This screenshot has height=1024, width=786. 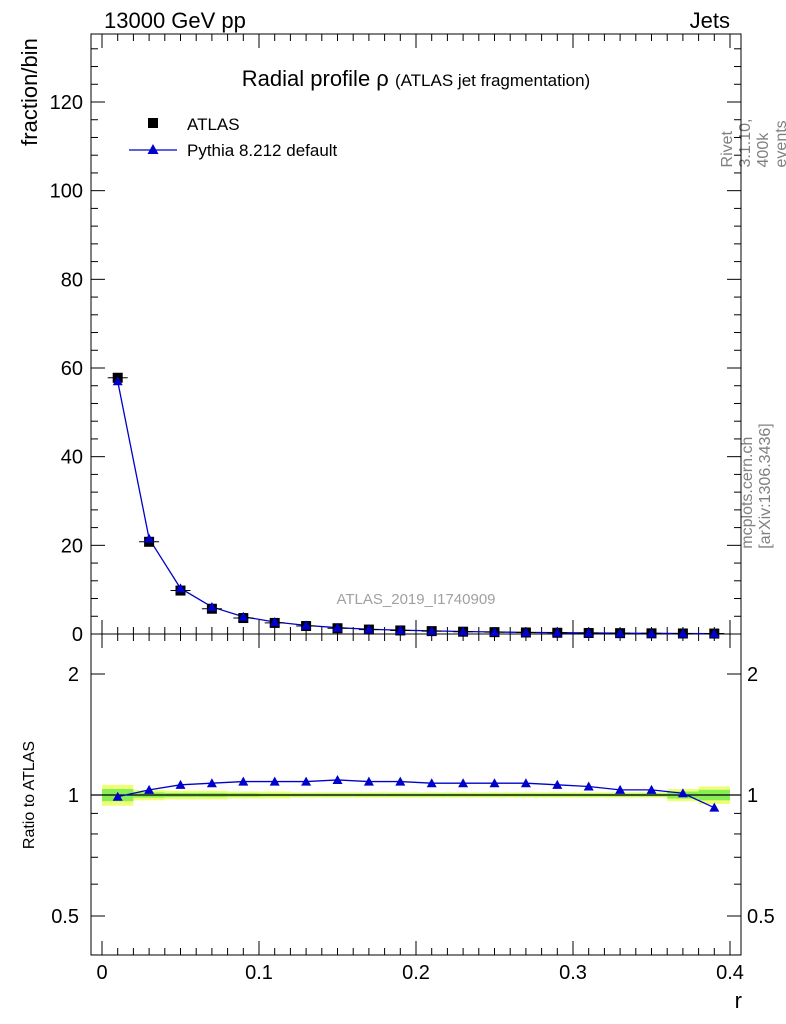 I want to click on y-tick-label-main: 120, so click(x=66, y=103).